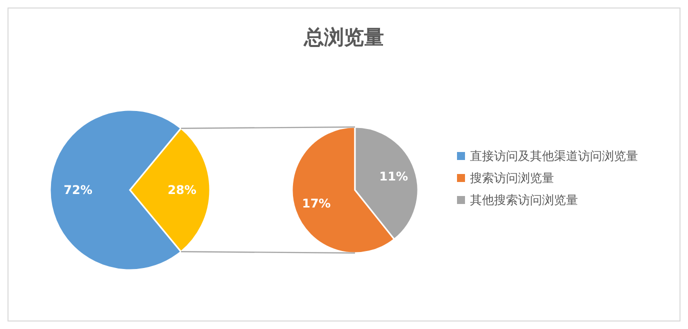 This screenshot has height=329, width=688. I want to click on chart-title: 总浏览量, so click(343, 37).